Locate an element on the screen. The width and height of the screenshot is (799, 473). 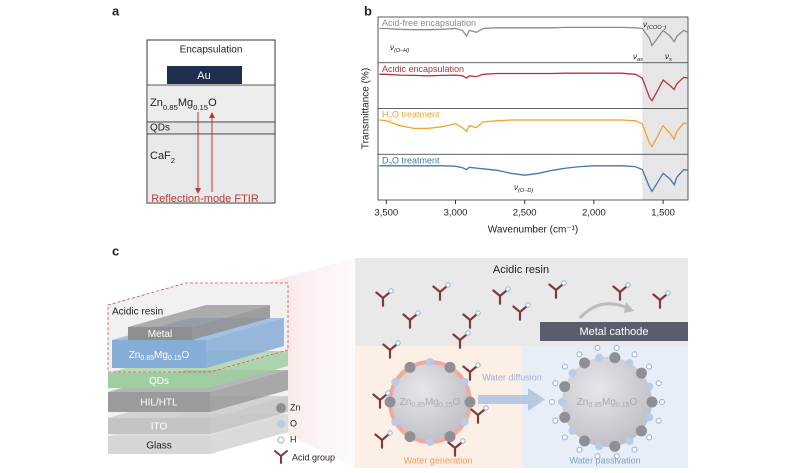
subscript: as is located at coordinates (640, 60).